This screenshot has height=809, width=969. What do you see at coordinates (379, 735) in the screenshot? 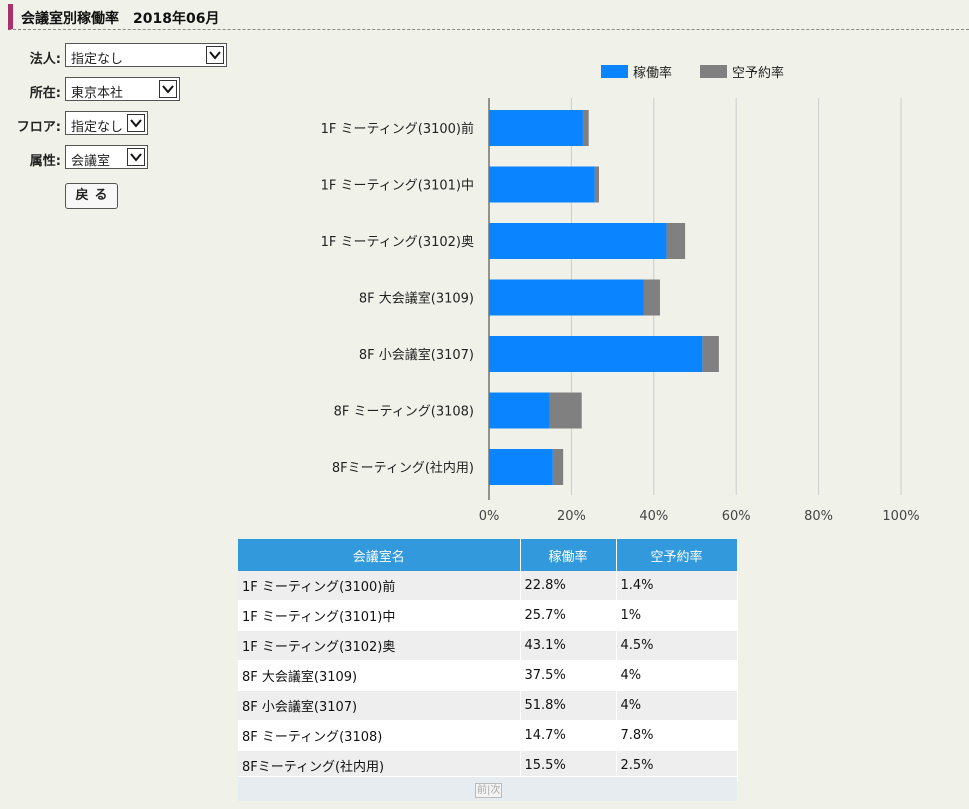
I see `room-name-cell: 8F ミーティング(3108)` at bounding box center [379, 735].